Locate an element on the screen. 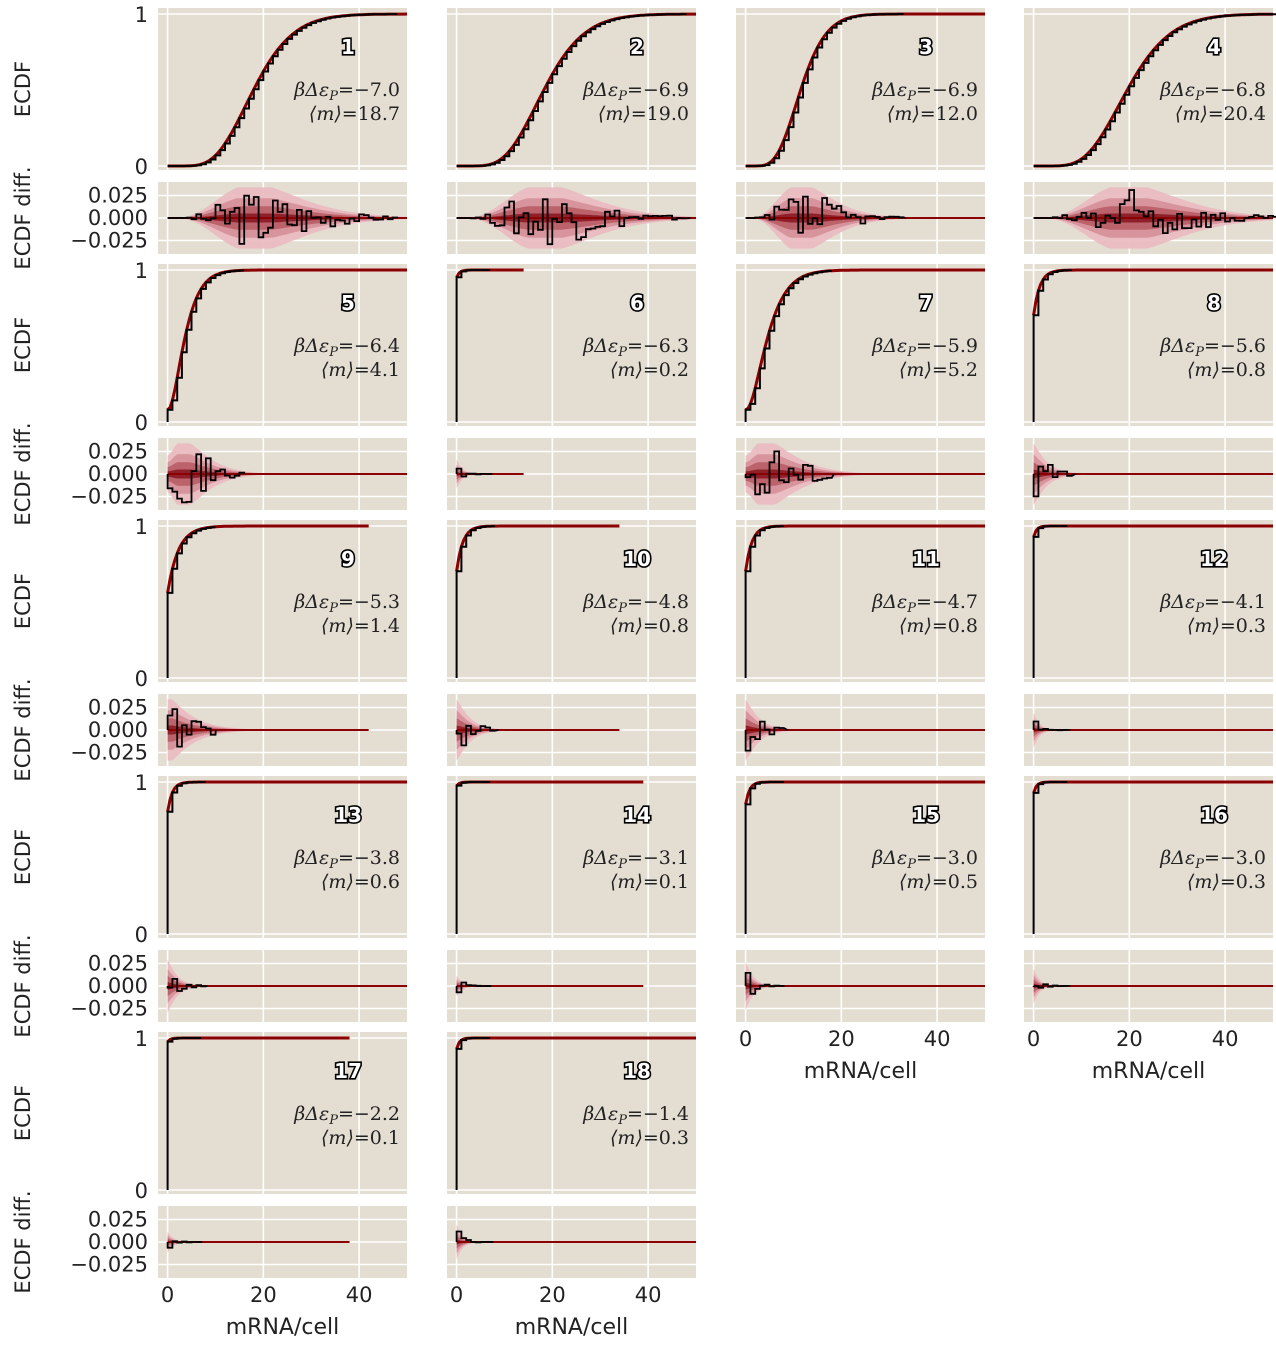 Image resolution: width=1276 pixels, height=1349 pixels. panel-number: 2 is located at coordinates (637, 47).